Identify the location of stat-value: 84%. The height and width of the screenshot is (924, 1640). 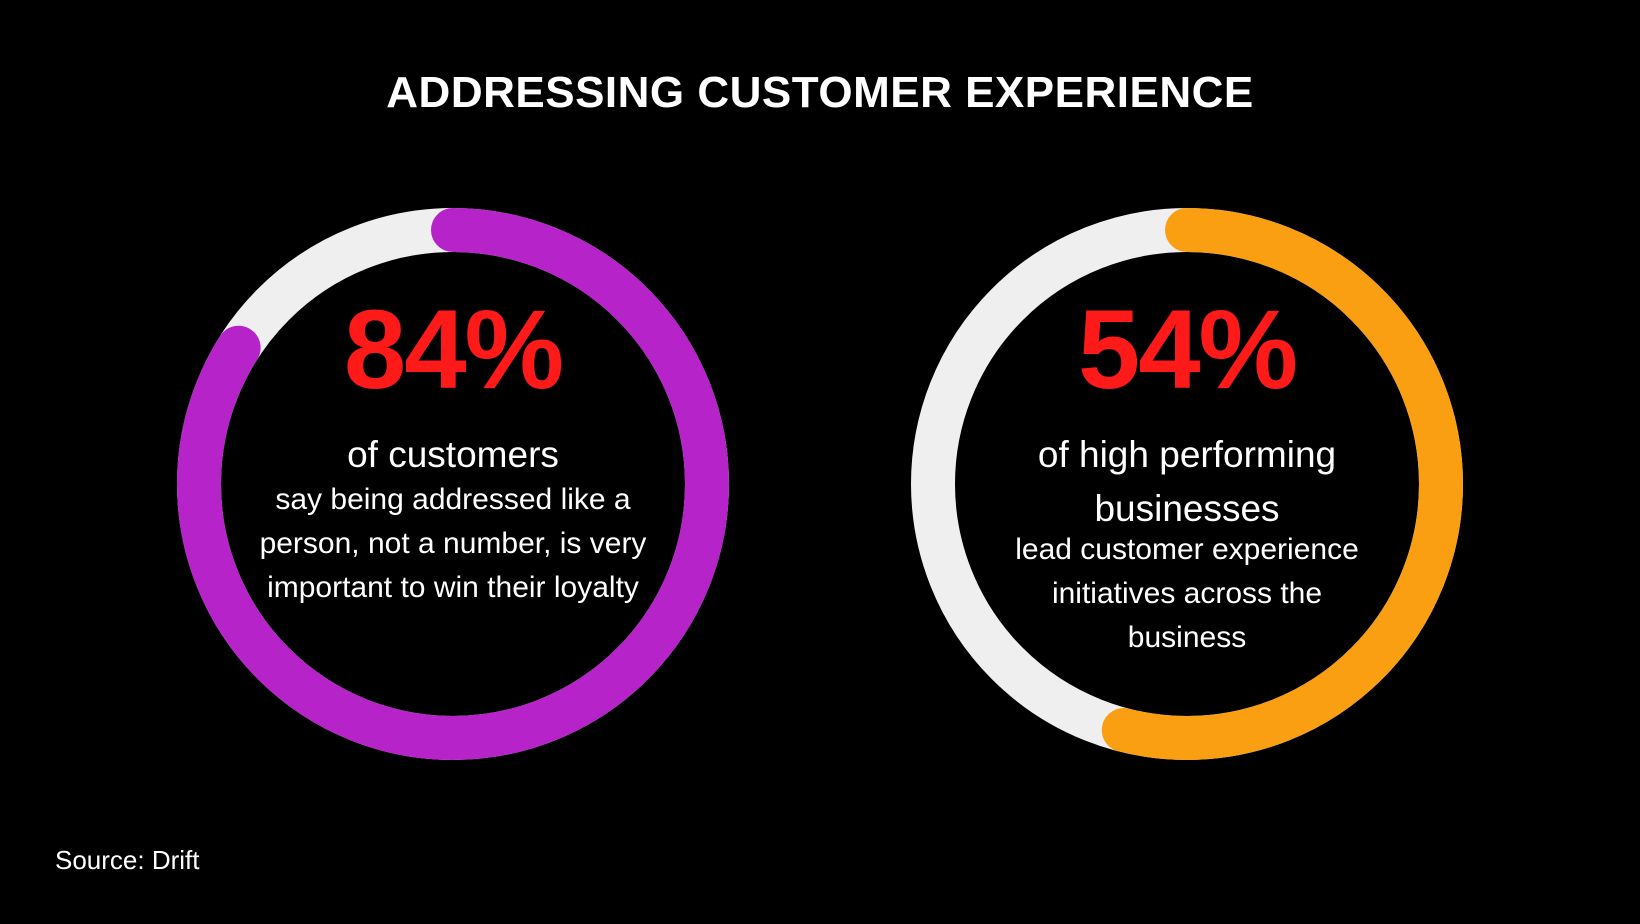
(453, 349).